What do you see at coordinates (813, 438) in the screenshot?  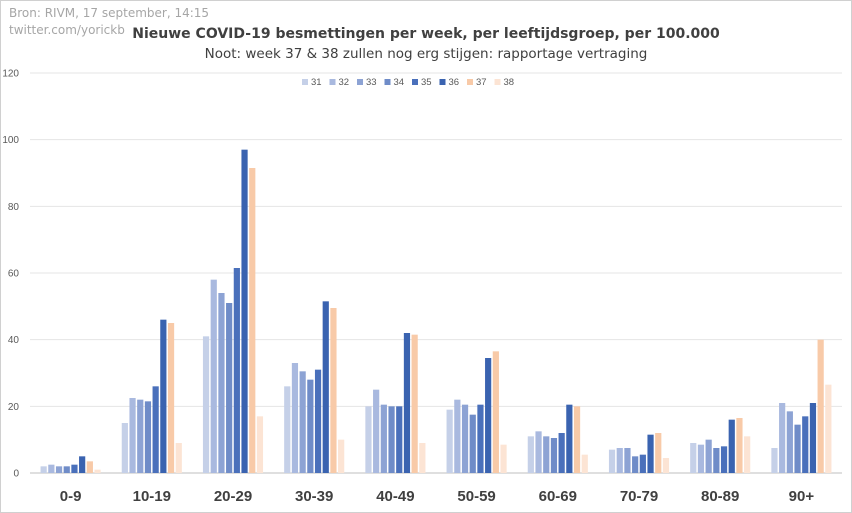 I see `bar-90+-week-36` at bounding box center [813, 438].